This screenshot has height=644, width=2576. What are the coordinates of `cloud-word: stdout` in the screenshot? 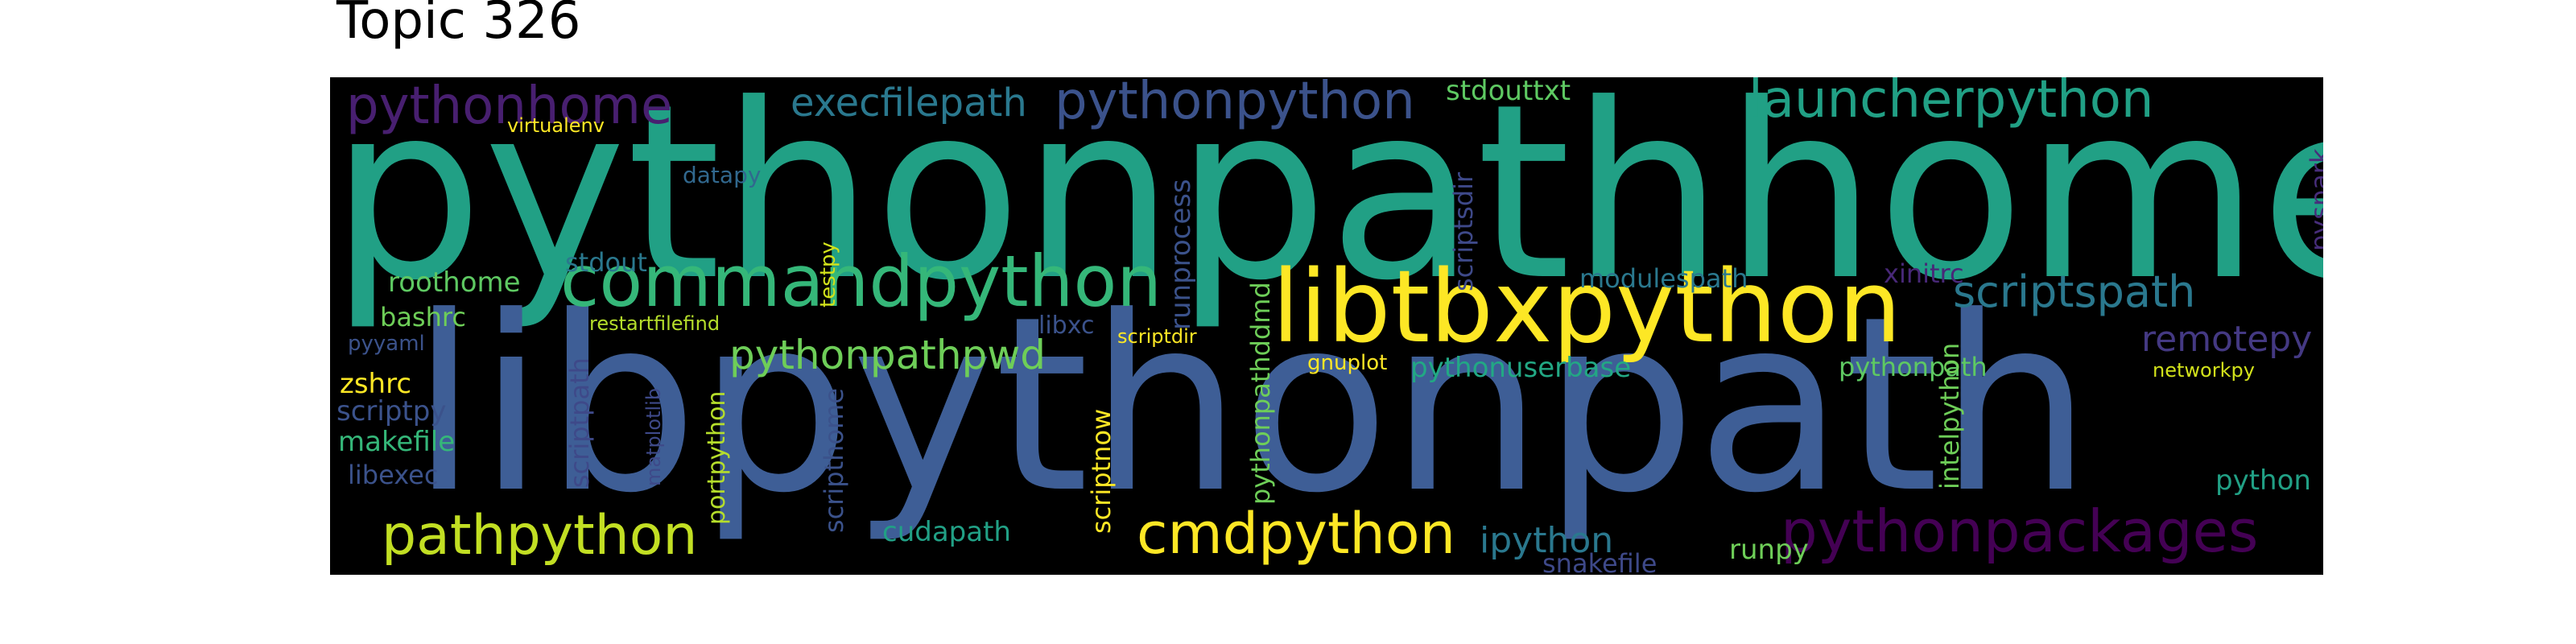 It's located at (606, 262).